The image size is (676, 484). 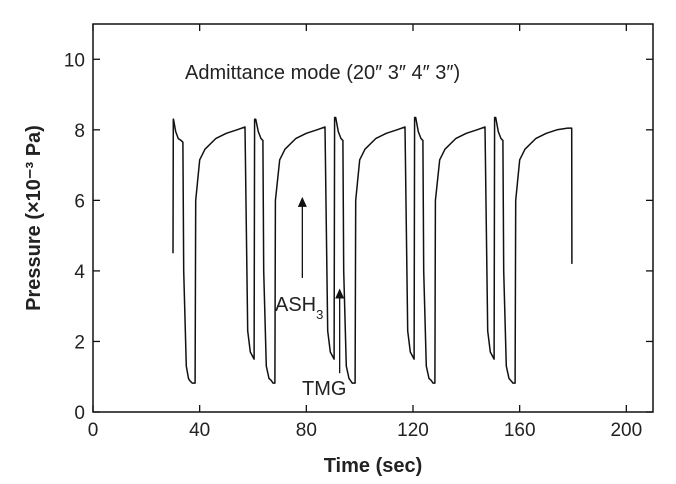 What do you see at coordinates (520, 430) in the screenshot?
I see `x-tick-label: 160` at bounding box center [520, 430].